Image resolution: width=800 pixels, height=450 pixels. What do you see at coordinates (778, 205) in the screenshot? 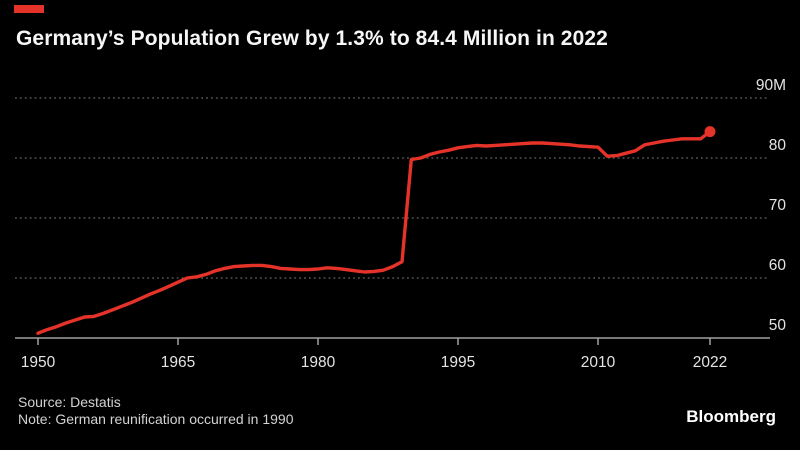
I see `y-tick-label: 70` at bounding box center [778, 205].